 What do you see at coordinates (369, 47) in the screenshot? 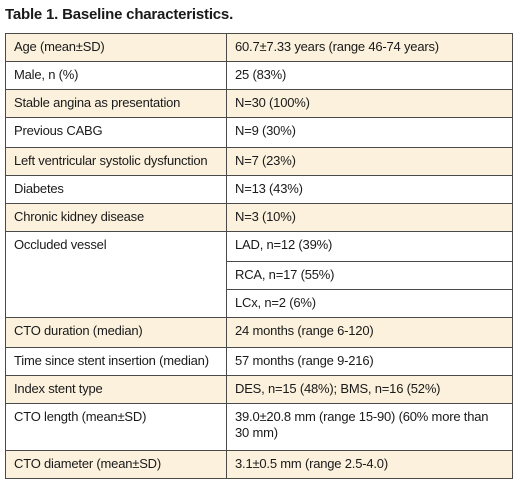
I see `row-value: 60.7±7.33 years (range 46-74 years)` at bounding box center [369, 47].